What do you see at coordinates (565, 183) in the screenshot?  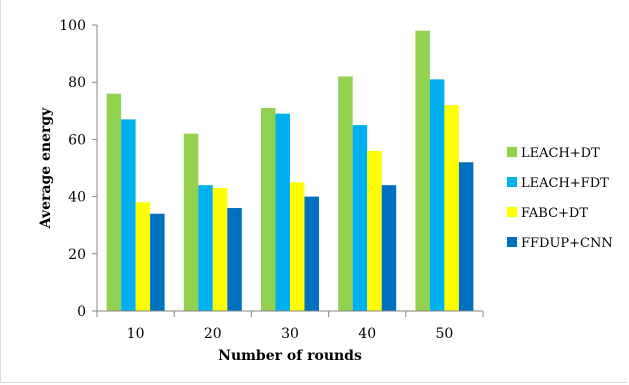 I see `legend-label: LEACH+FDT` at bounding box center [565, 183].